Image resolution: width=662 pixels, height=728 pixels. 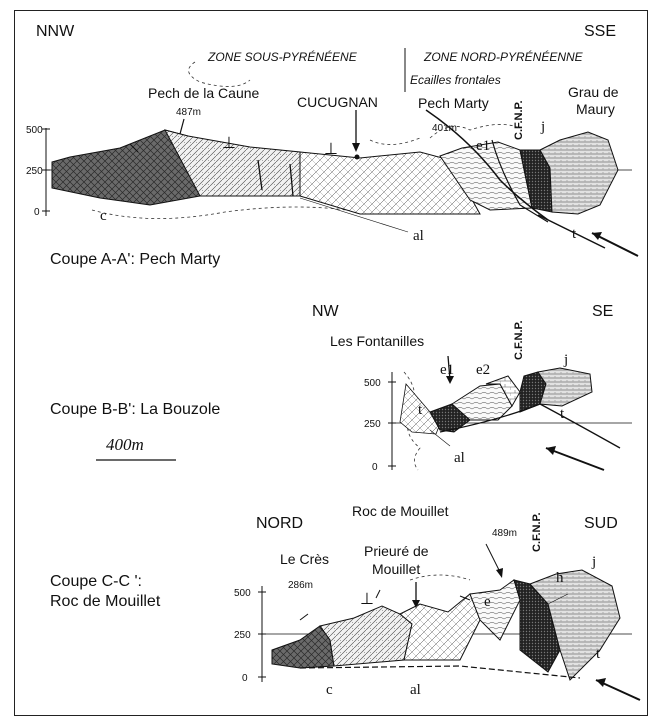 What do you see at coordinates (447, 370) in the screenshot?
I see `unit-e1-label-bb: e1` at bounding box center [447, 370].